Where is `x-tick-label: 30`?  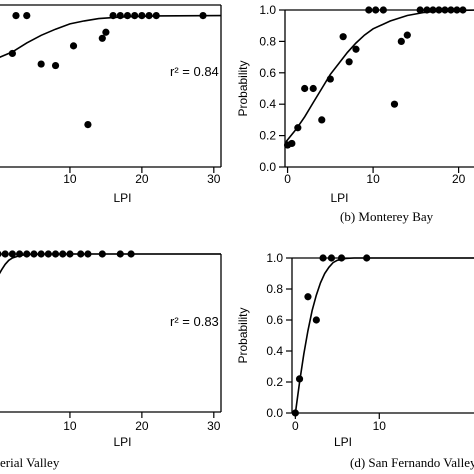
x-tick-label: 30 is located at coordinates (214, 426).